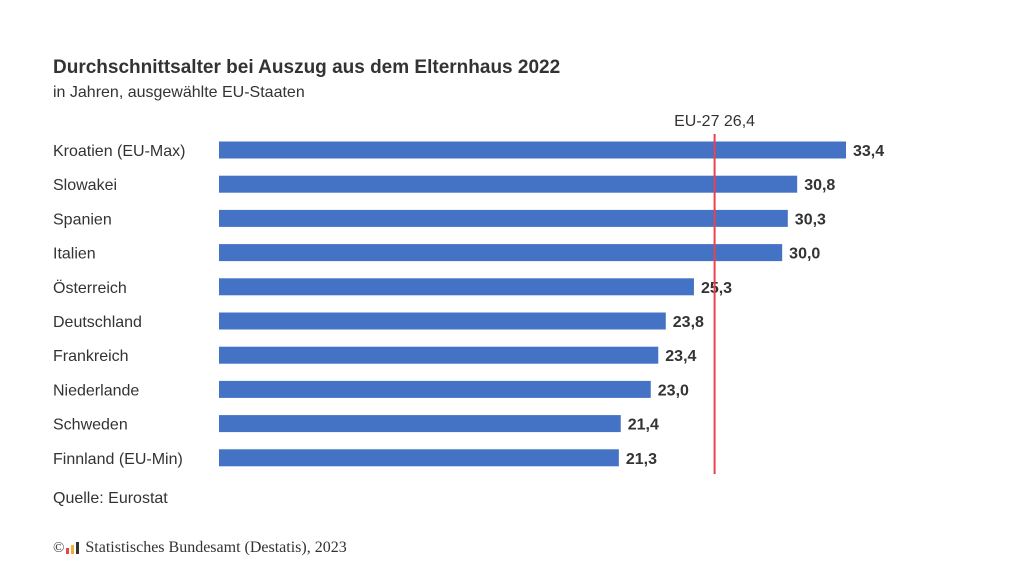 The height and width of the screenshot is (576, 1024). I want to click on value-label: 30,3, so click(810, 219).